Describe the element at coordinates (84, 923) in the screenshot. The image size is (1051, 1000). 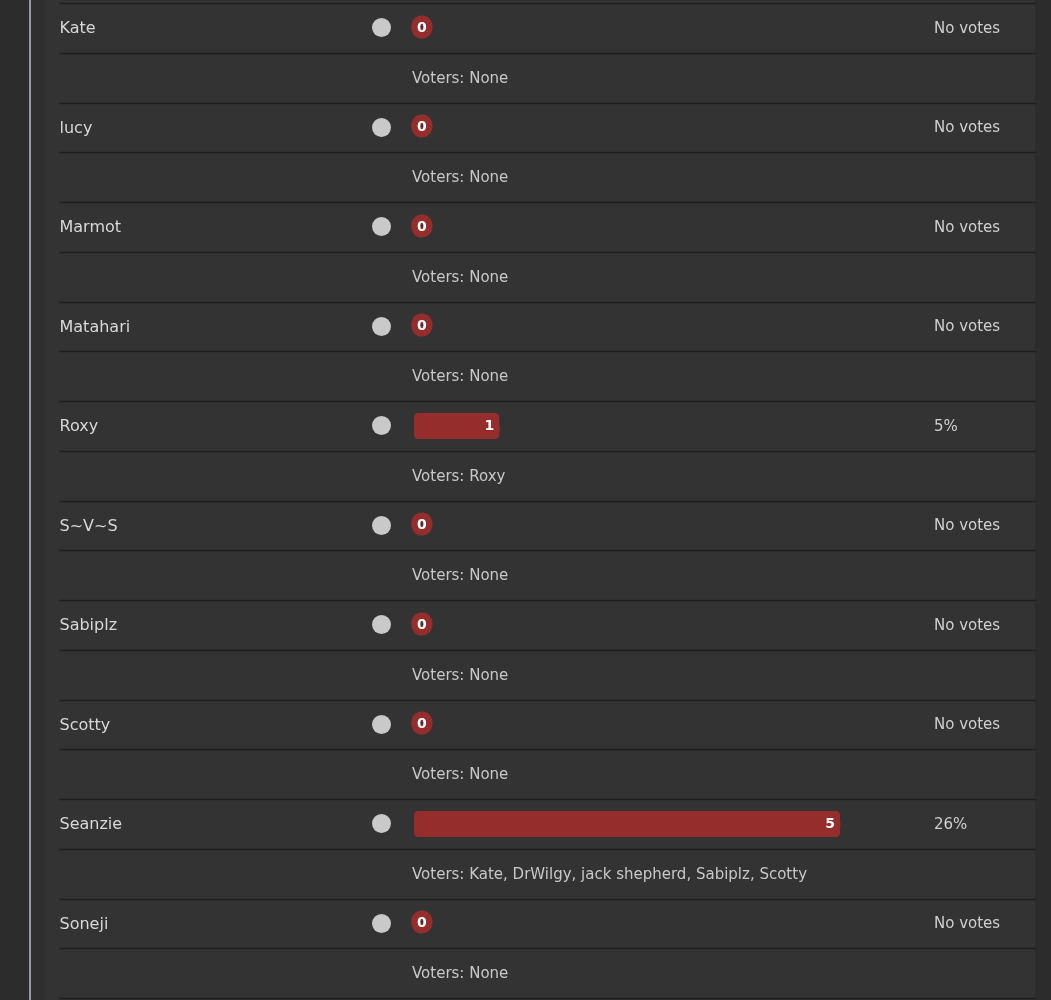
I see `y-tick-label: Soneji` at that location.